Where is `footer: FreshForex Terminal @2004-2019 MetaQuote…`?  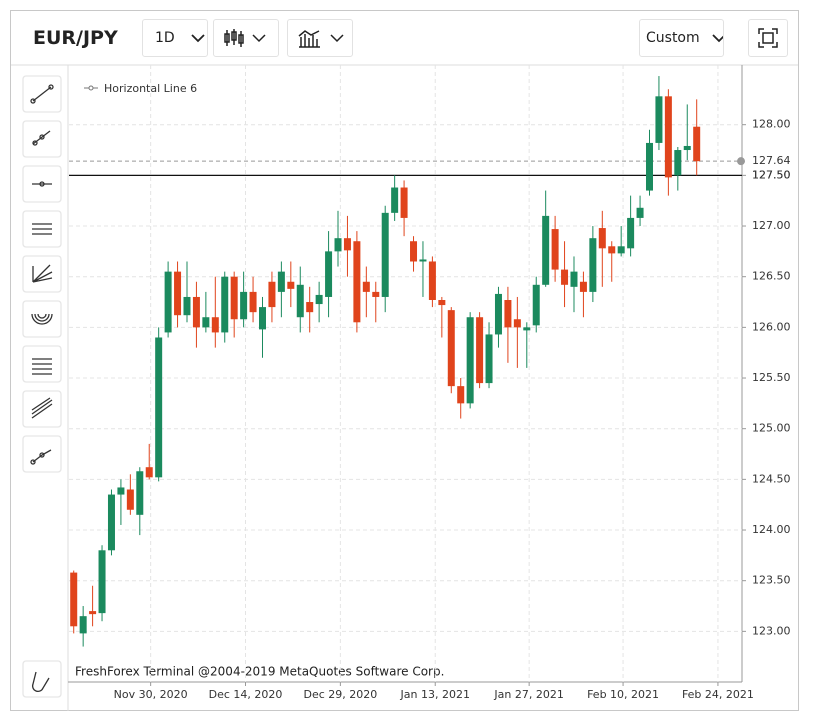 footer: FreshForex Terminal @2004-2019 MetaQuote… is located at coordinates (259, 672).